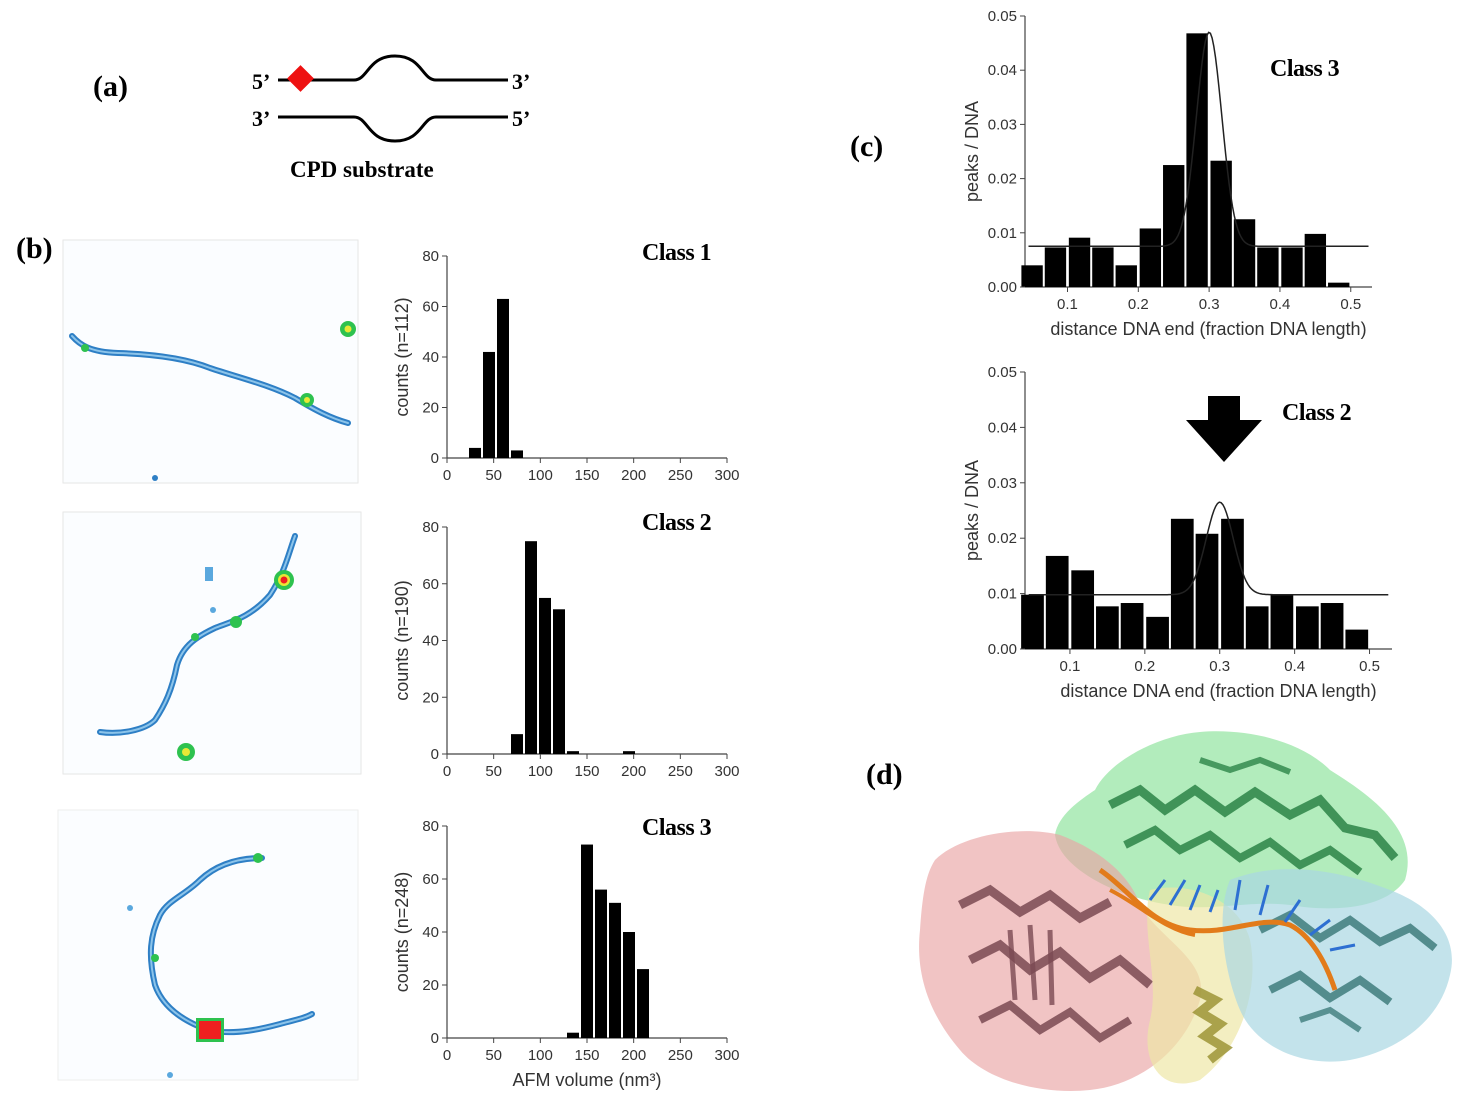  What do you see at coordinates (1305, 69) in the screenshot?
I see `c-class3-title: Class 3` at bounding box center [1305, 69].